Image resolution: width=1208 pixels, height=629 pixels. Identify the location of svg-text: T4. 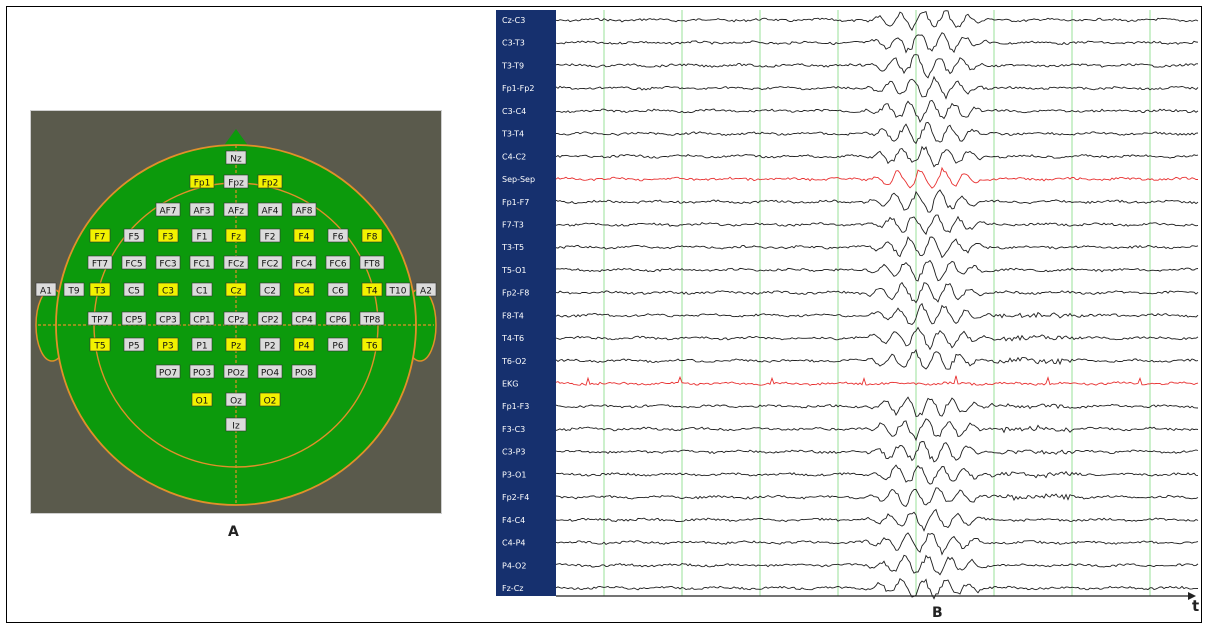
(371, 292).